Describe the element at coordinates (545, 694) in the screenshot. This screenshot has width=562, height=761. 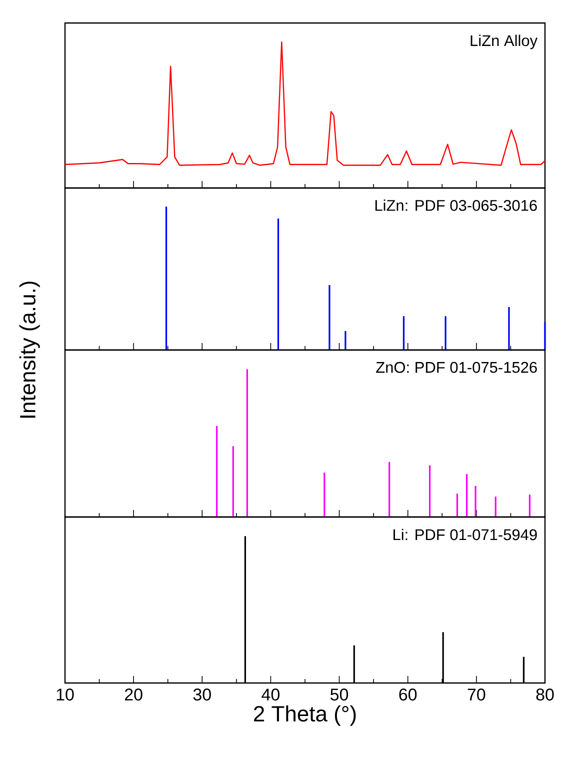
I see `x-tick-label: 80` at that location.